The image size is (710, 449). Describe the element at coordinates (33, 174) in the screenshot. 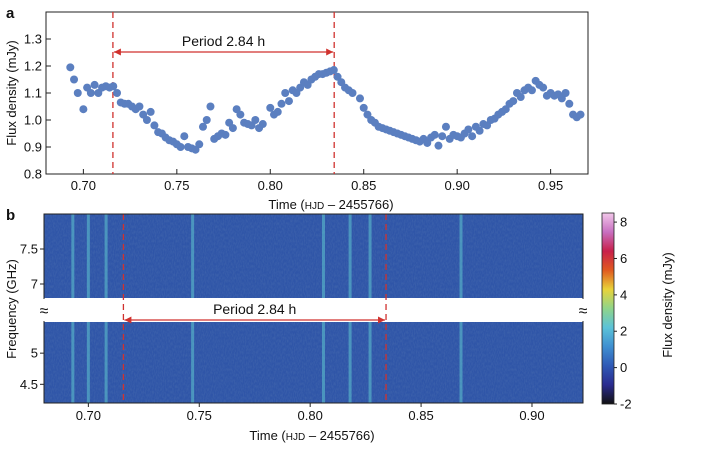

I see `panel-a-y-tick-label: 0.8` at that location.